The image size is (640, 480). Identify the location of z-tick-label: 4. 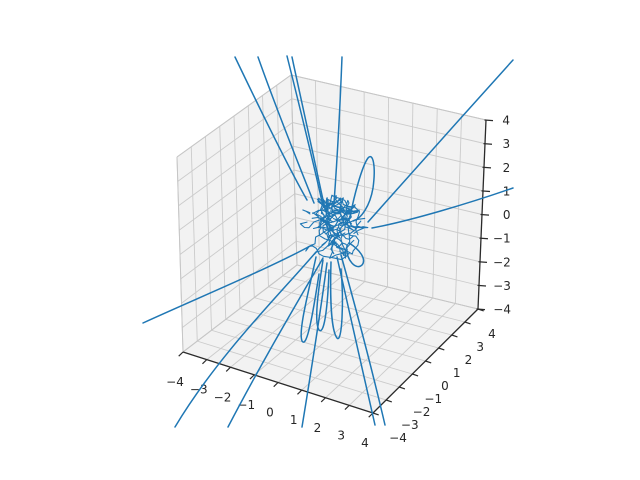
(506, 121).